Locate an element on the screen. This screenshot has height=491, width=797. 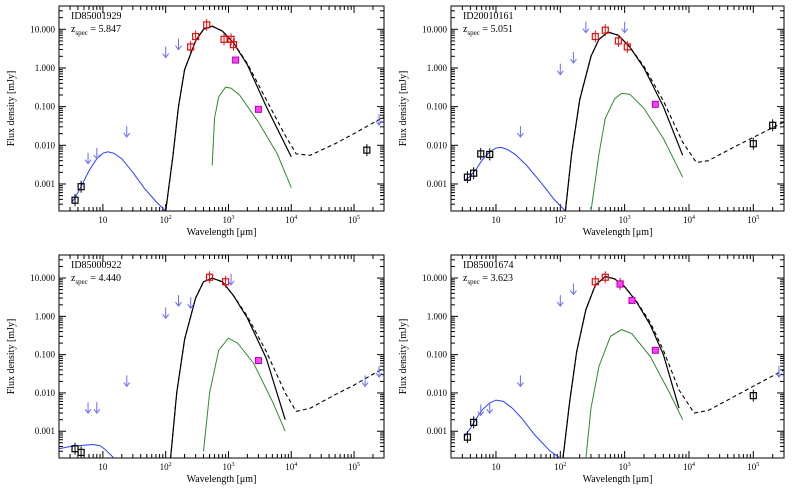
x-axis-title: Wavelength [μm] is located at coordinates (222, 232).